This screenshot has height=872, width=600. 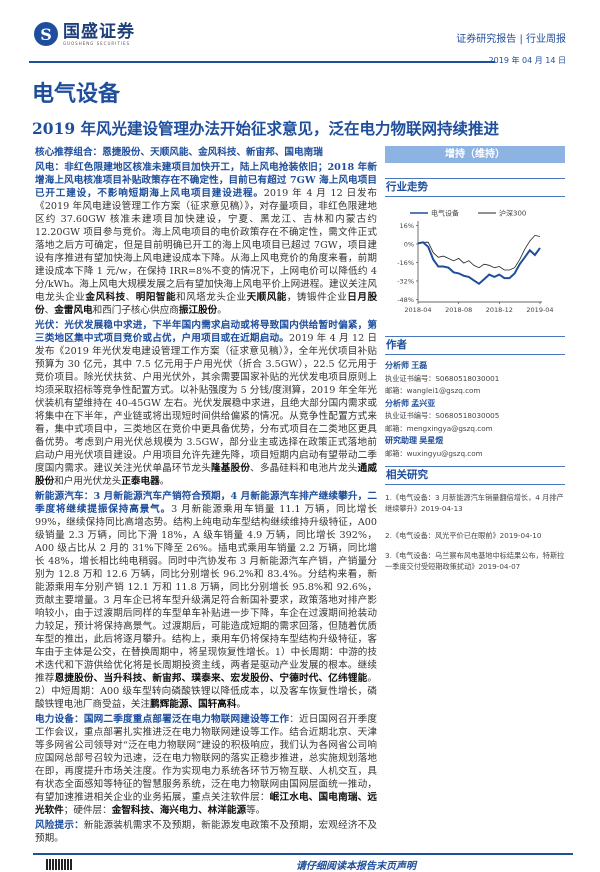 I want to click on related-section-title: 相关研究, so click(x=475, y=475).